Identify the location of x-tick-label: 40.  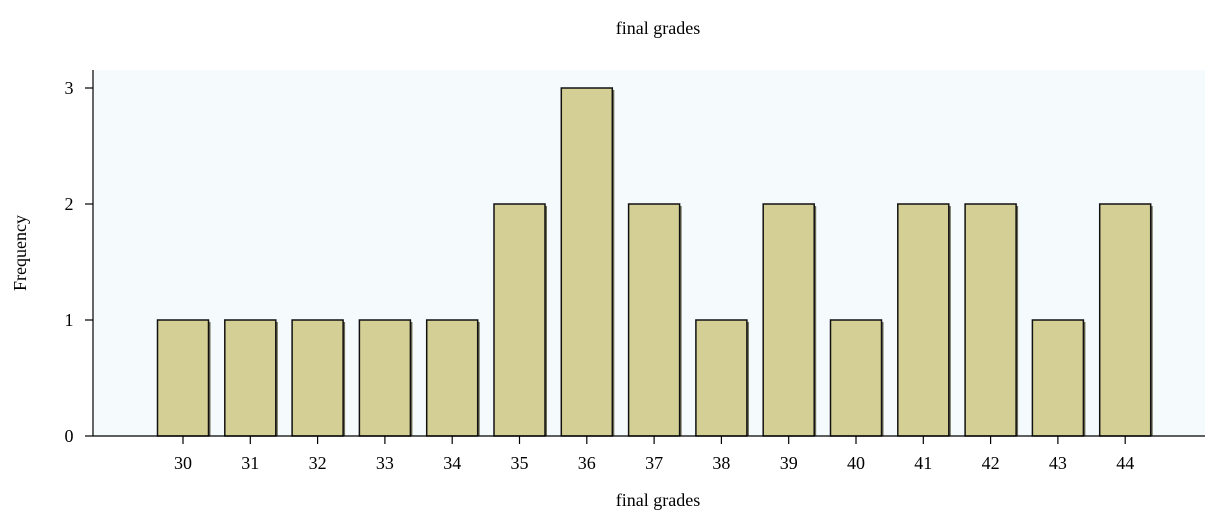
(856, 463).